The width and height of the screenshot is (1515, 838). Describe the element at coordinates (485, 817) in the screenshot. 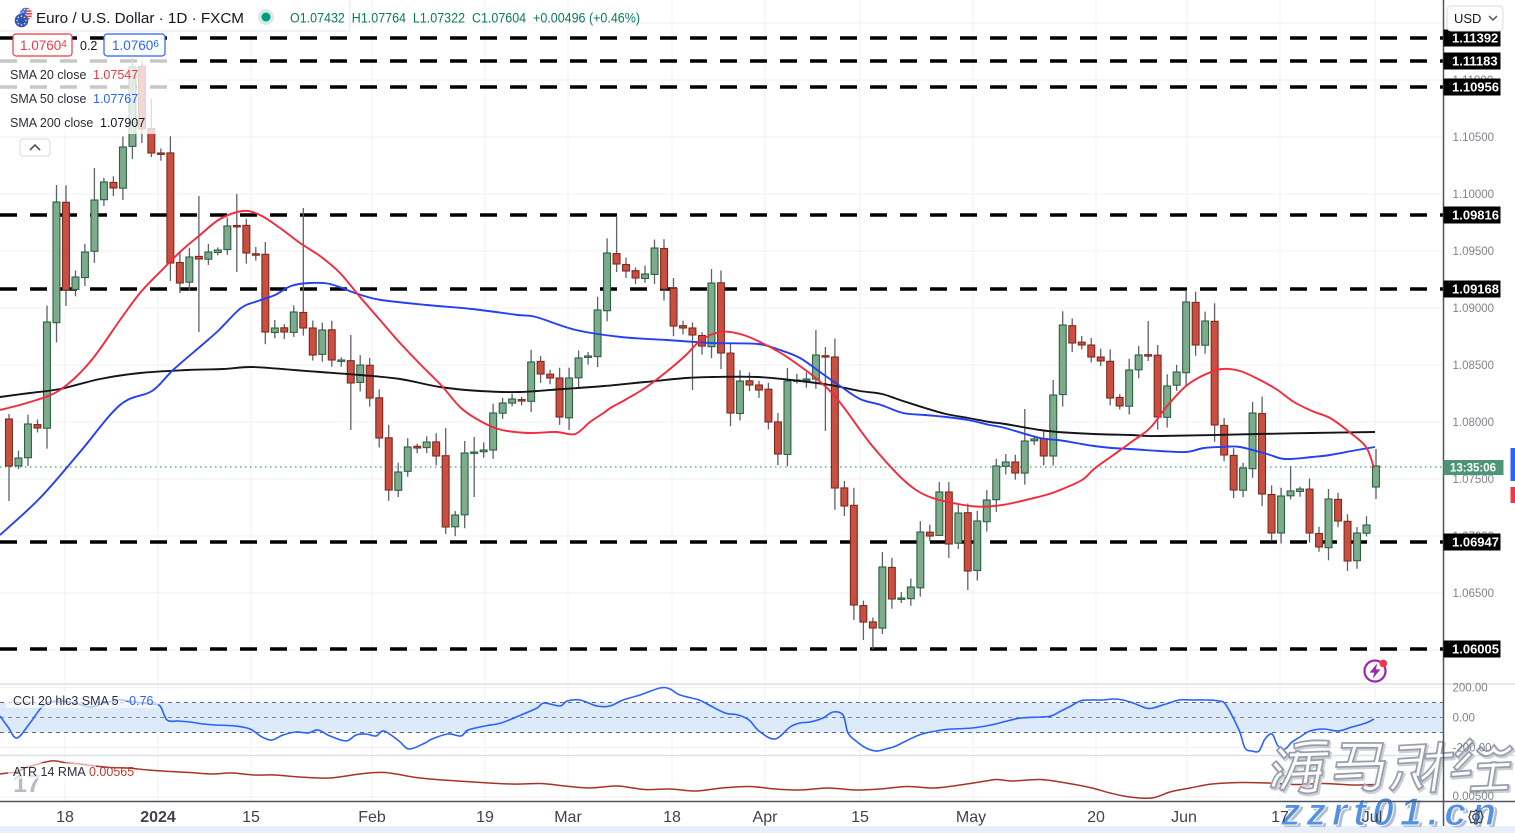

I see `svg-text: 19` at that location.